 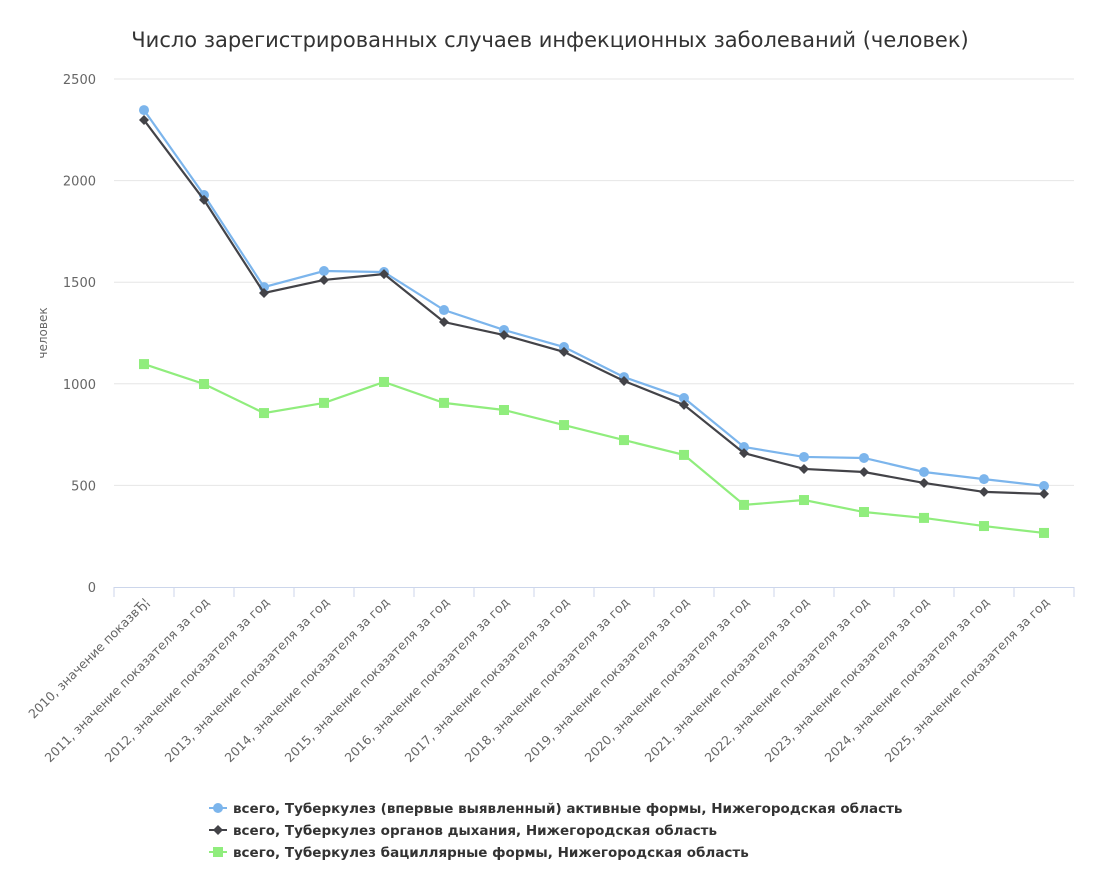 What do you see at coordinates (79, 385) in the screenshot?
I see `y-tick-label: 1000` at bounding box center [79, 385].